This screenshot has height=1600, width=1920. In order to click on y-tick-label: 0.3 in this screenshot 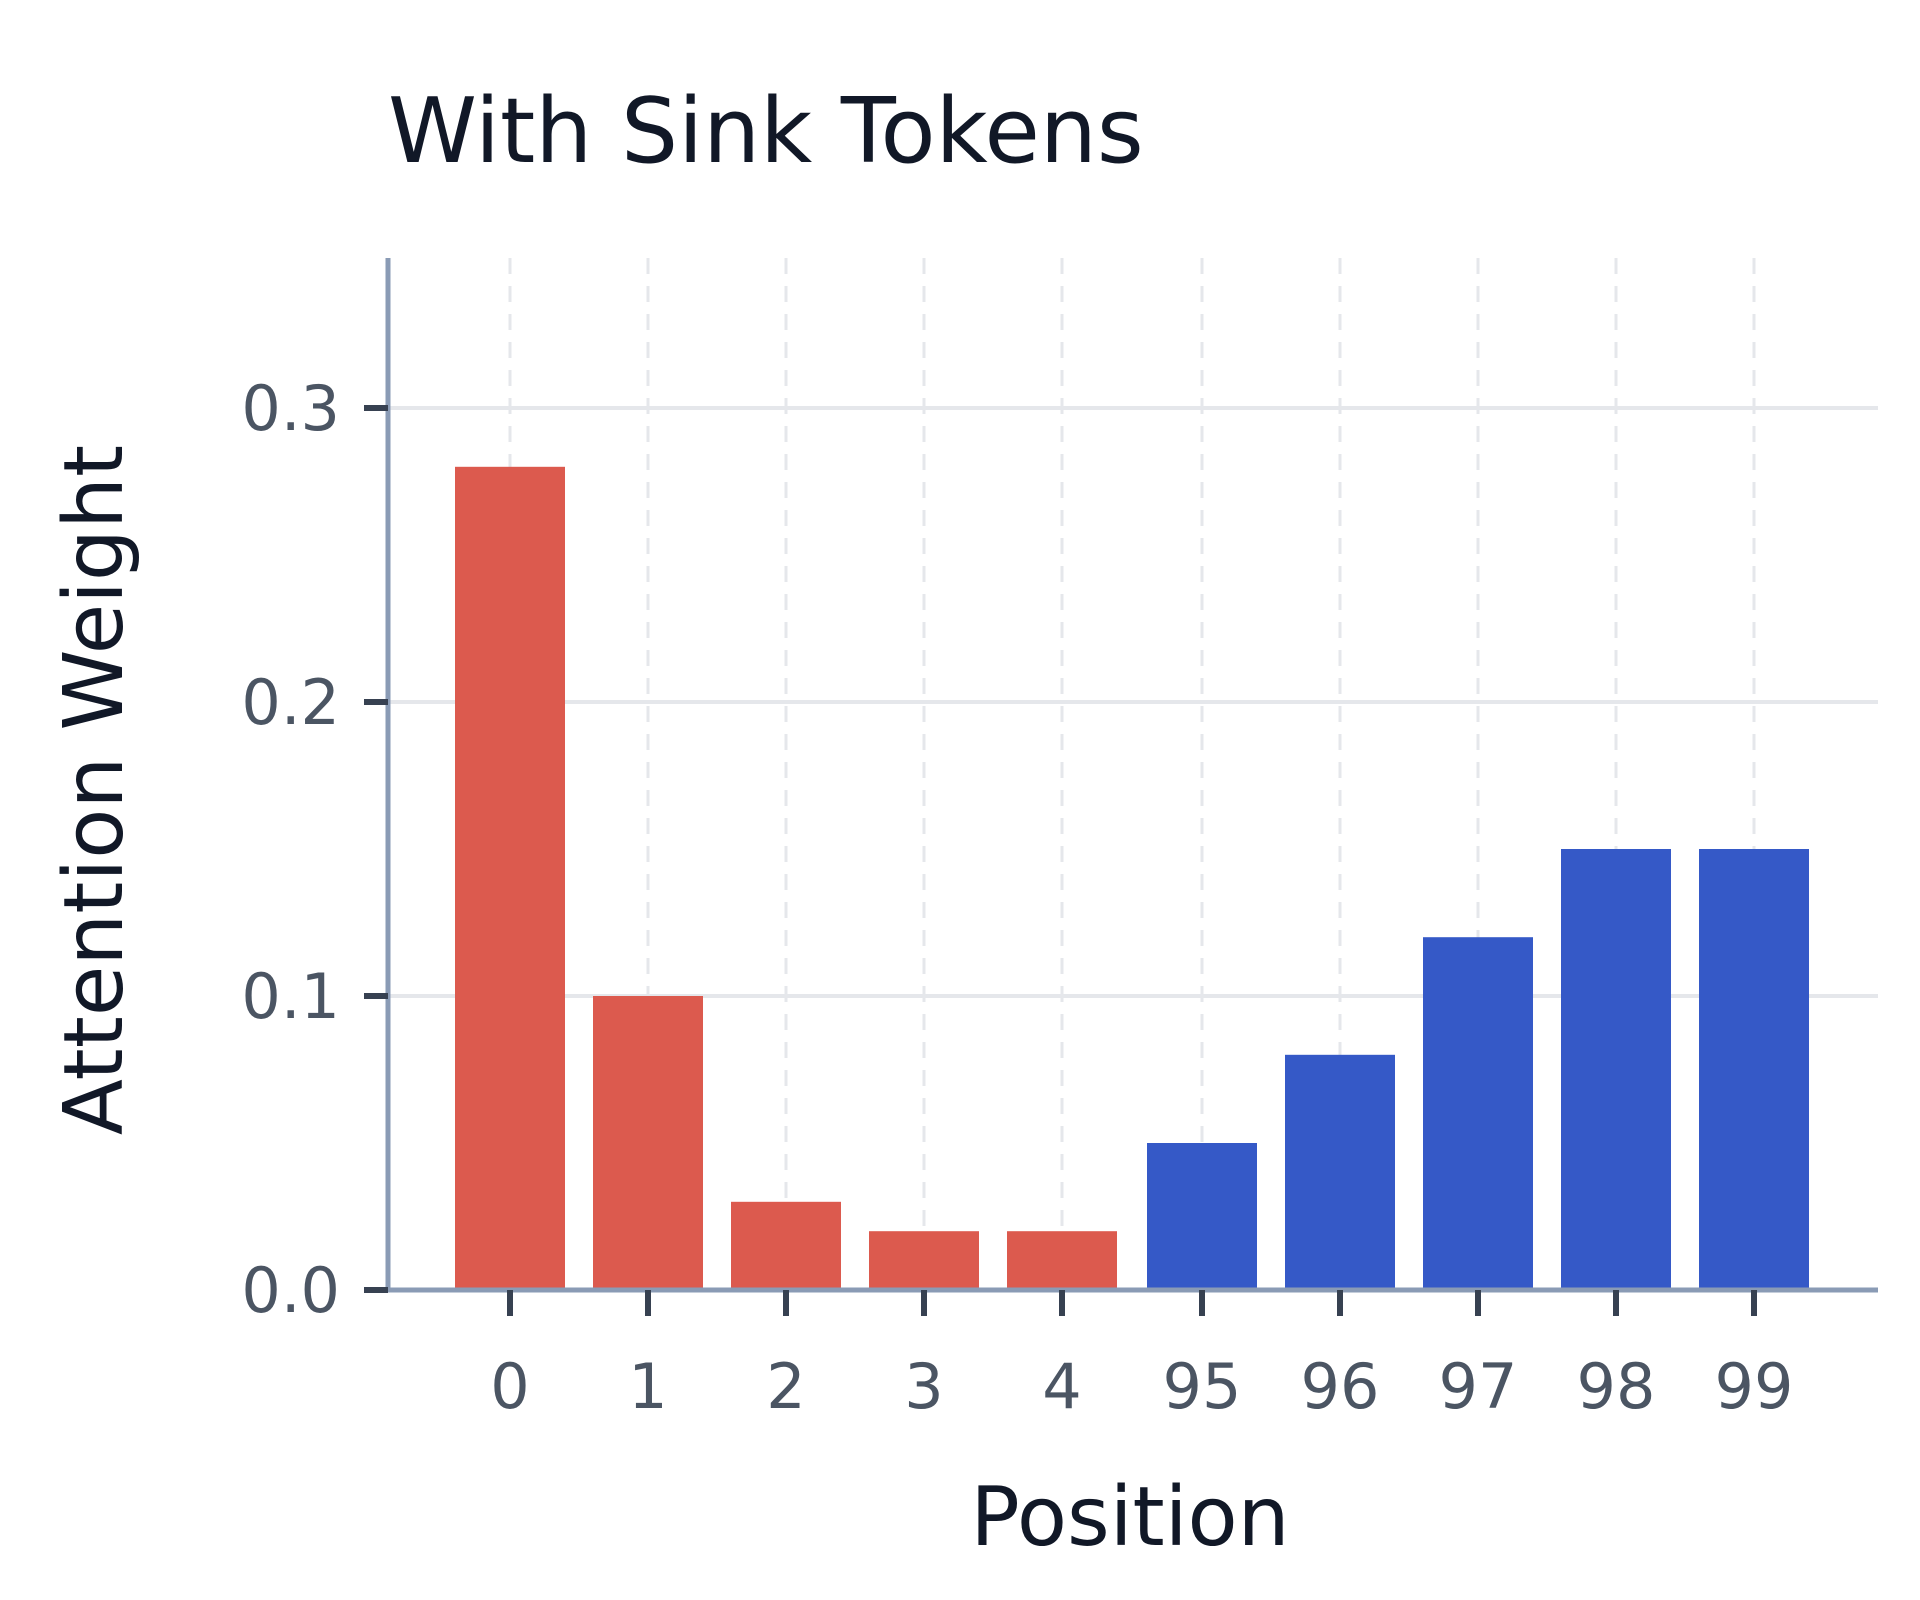, I will do `click(290, 408)`.